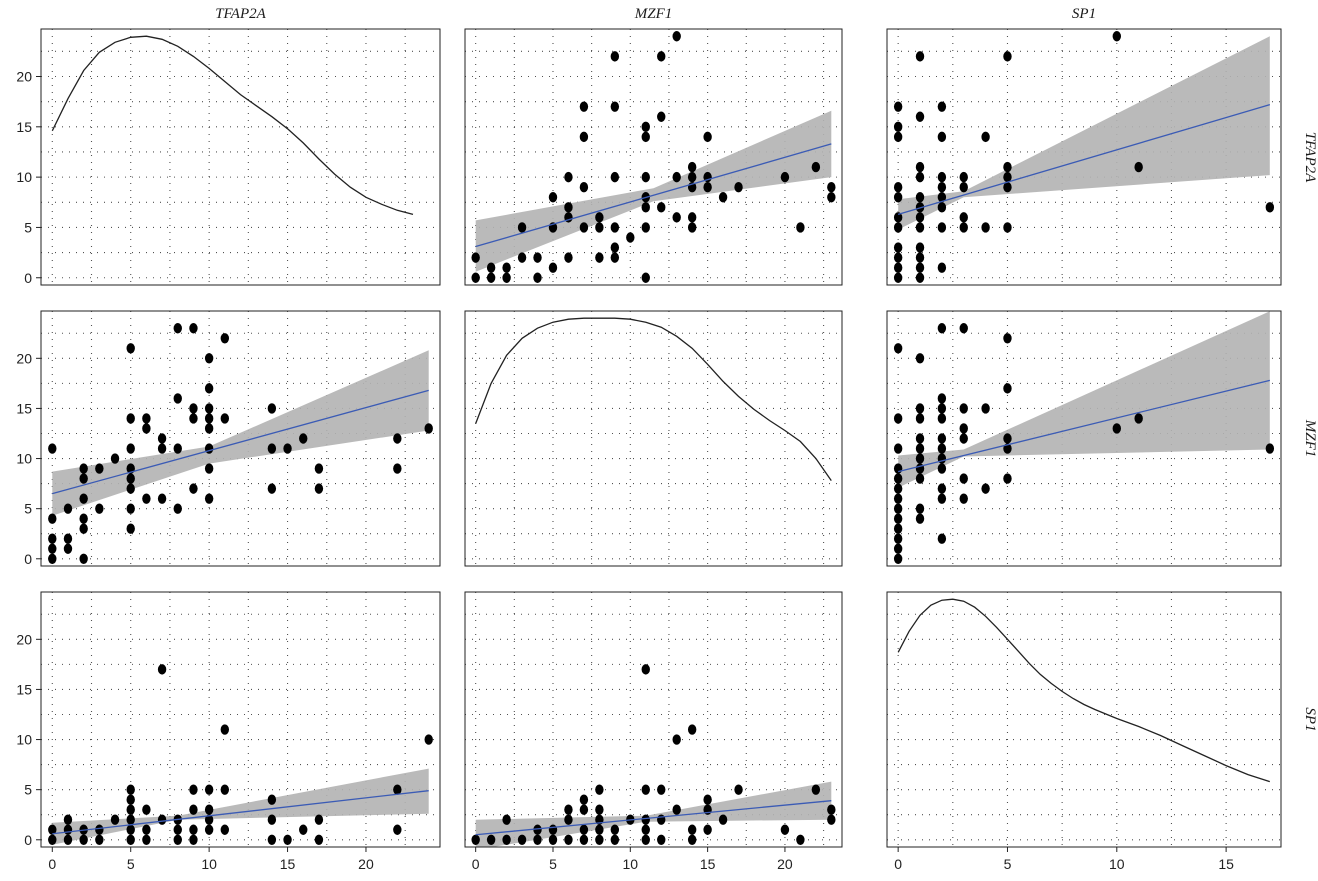 The height and width of the screenshot is (881, 1318). Describe the element at coordinates (1084, 426) in the screenshot. I see `regression-line` at that location.